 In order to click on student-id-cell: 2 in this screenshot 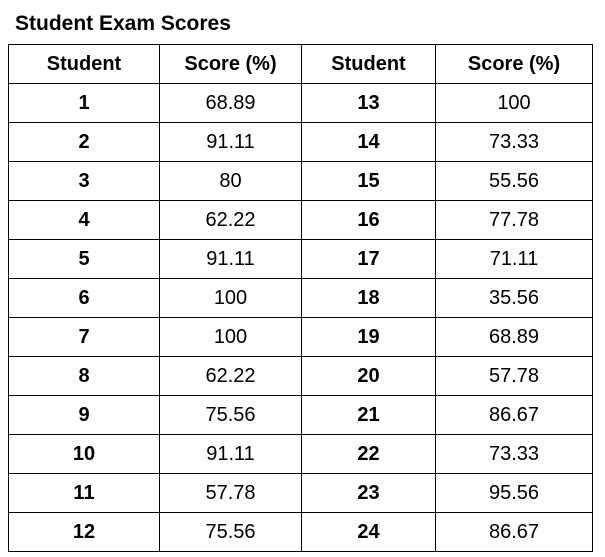, I will do `click(84, 142)`.